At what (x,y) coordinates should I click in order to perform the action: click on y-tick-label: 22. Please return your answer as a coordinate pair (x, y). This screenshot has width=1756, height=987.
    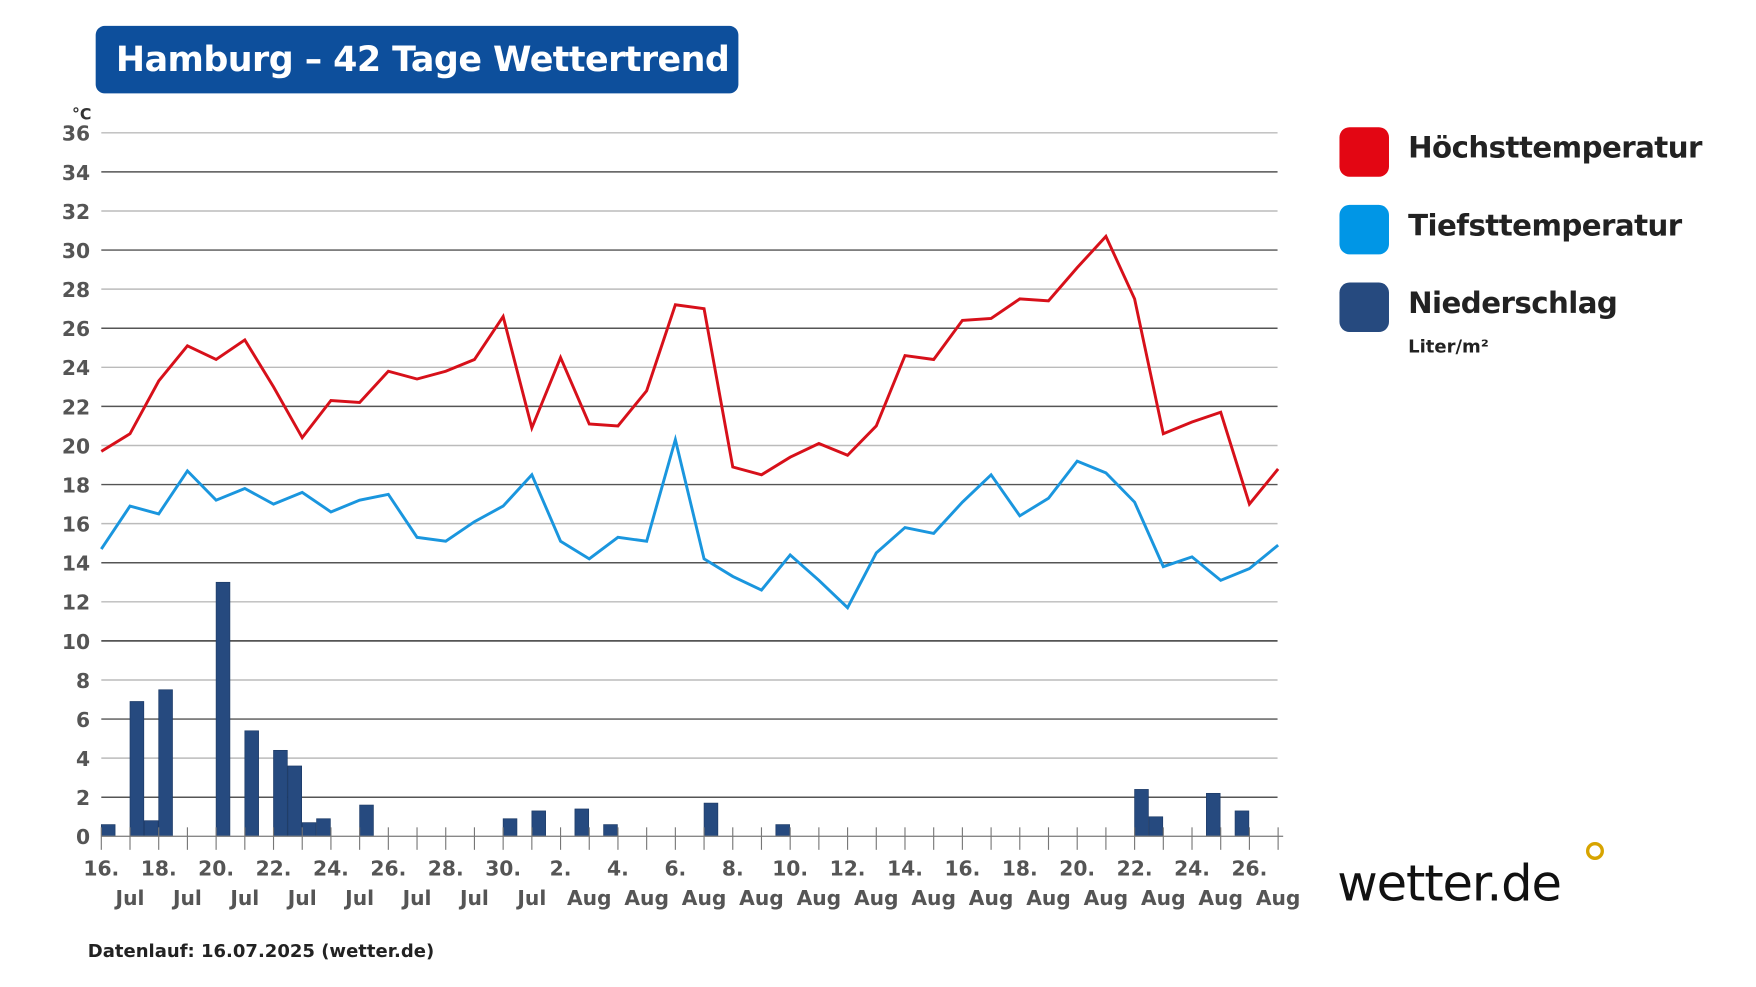
    Looking at the image, I should click on (76, 407).